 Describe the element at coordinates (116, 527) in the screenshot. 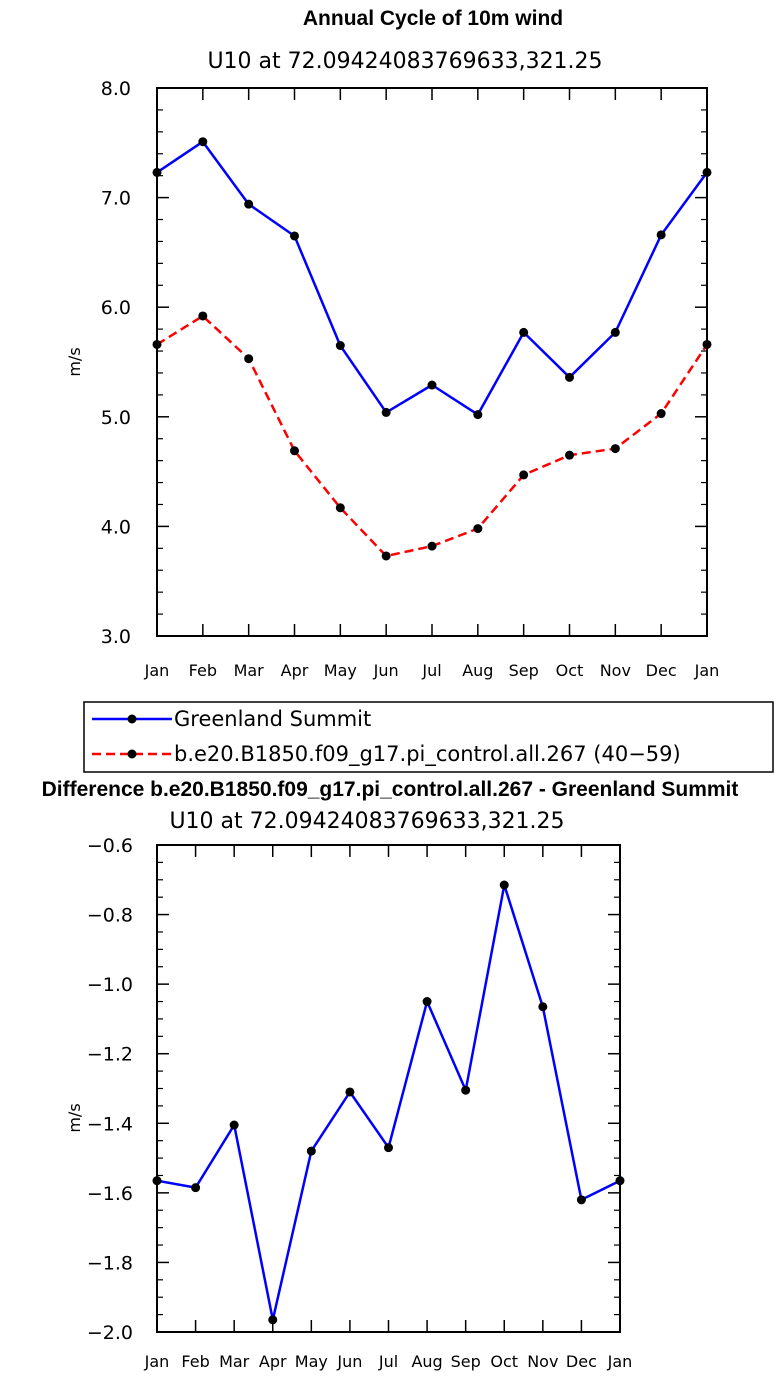

I see `y-tick-label: 4.0` at that location.